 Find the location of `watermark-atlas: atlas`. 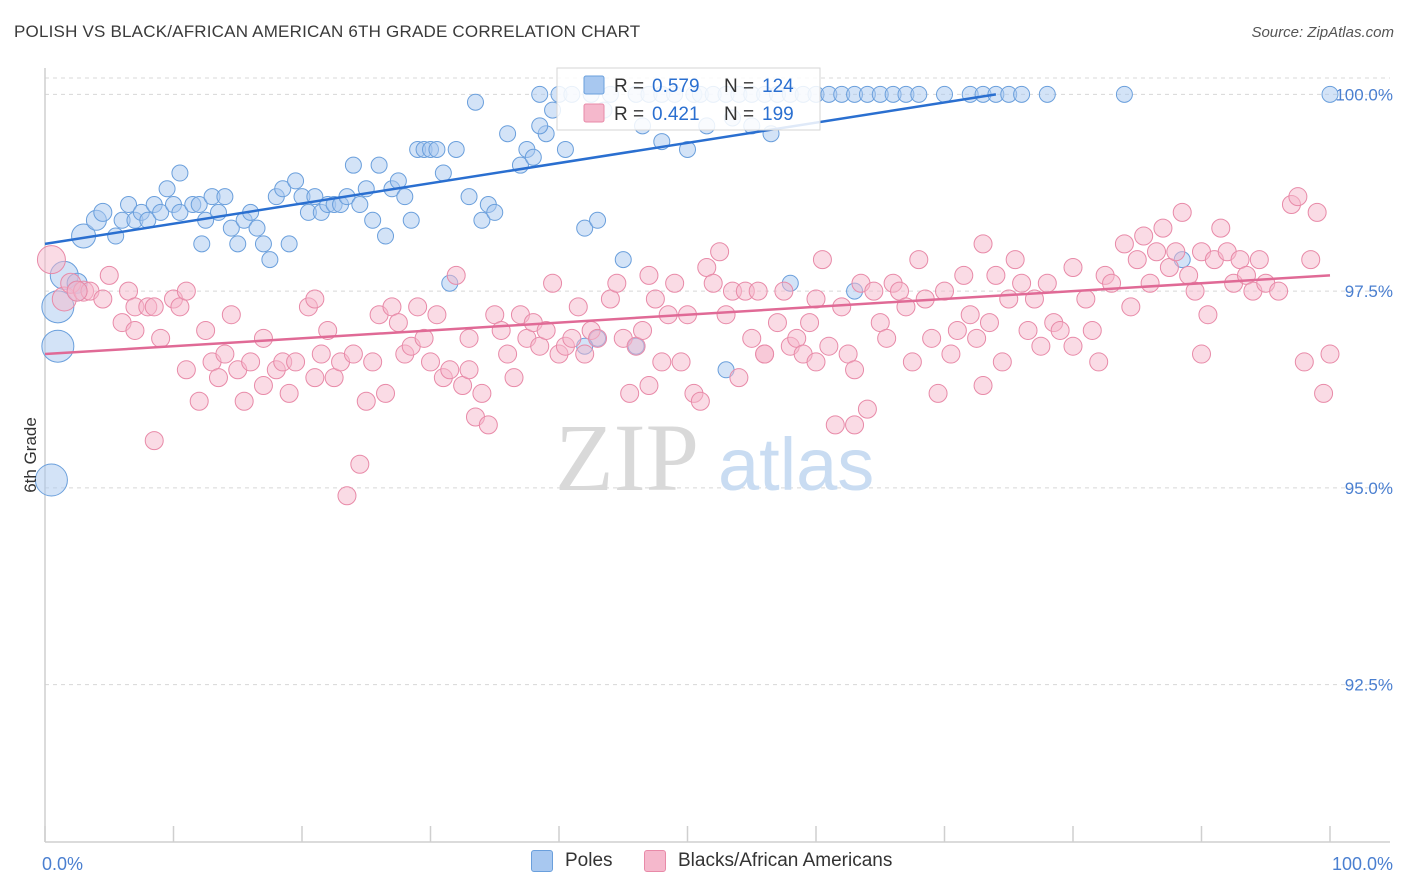

watermark-atlas: atlas is located at coordinates (796, 464).